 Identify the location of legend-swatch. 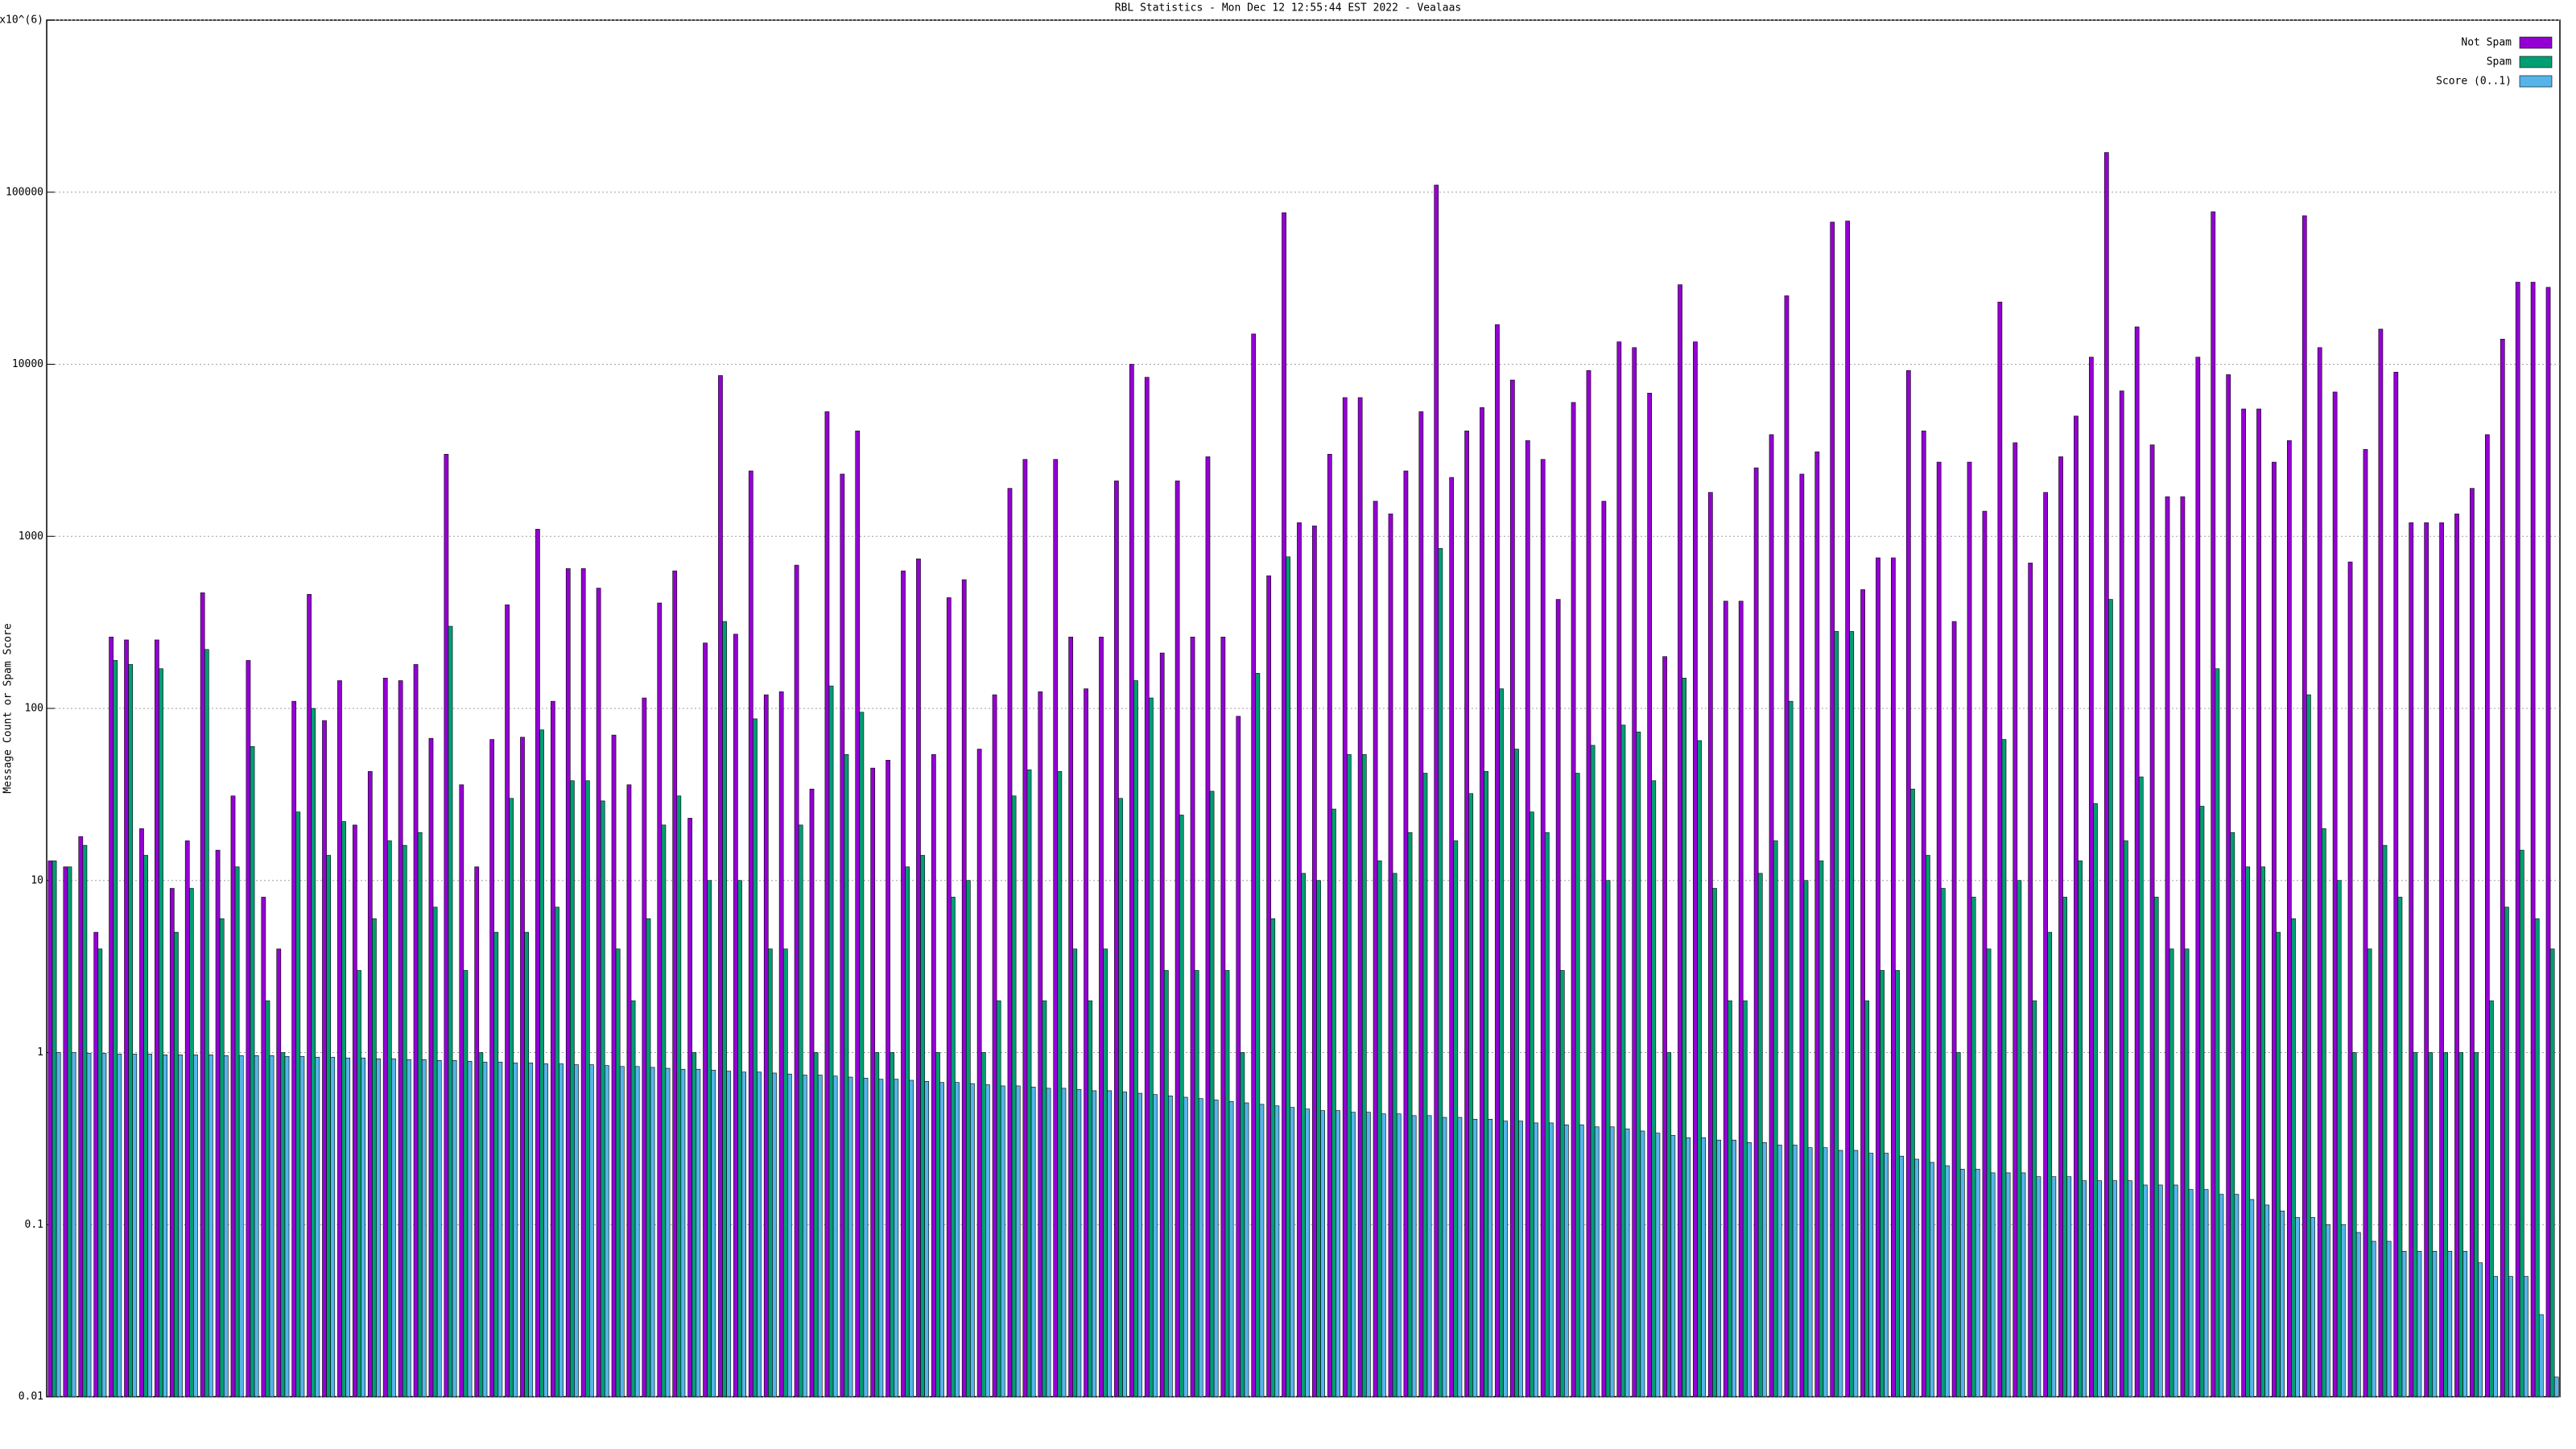
(2536, 42).